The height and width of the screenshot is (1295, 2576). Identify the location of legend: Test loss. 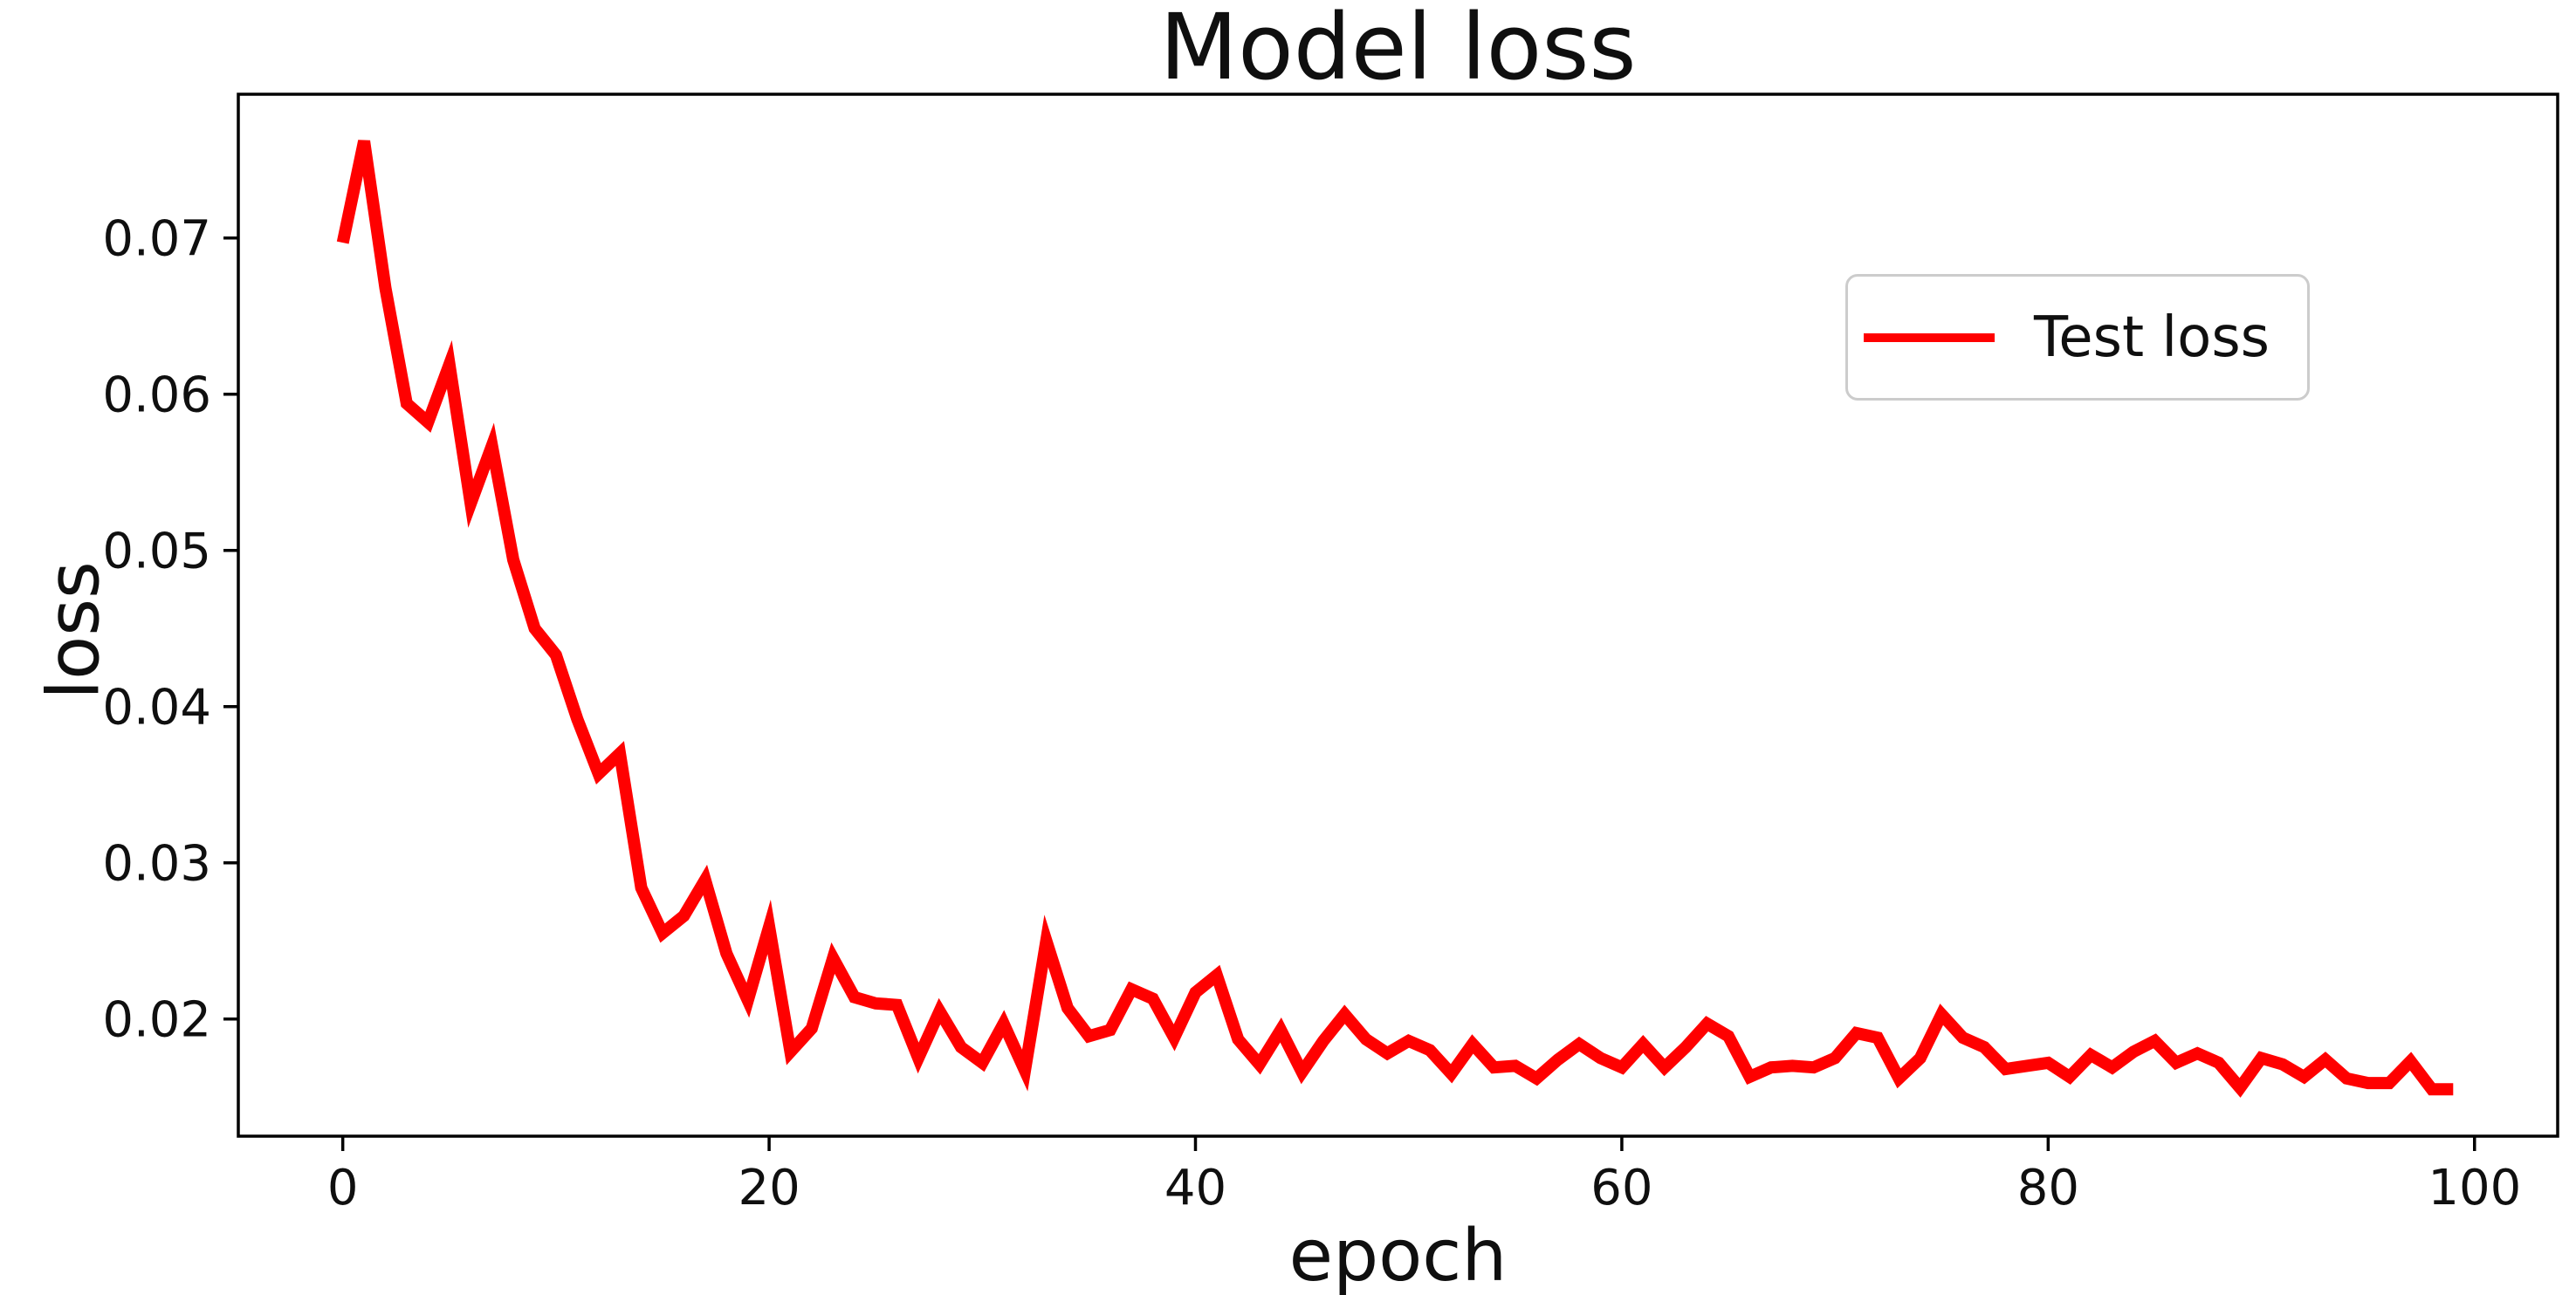
(2077, 337).